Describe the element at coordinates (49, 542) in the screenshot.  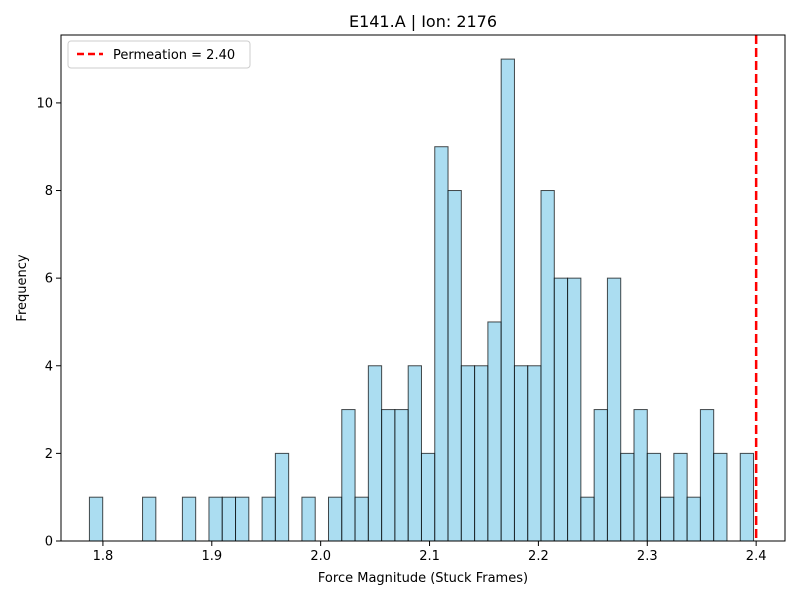
I see `y-tick-label: 0` at that location.